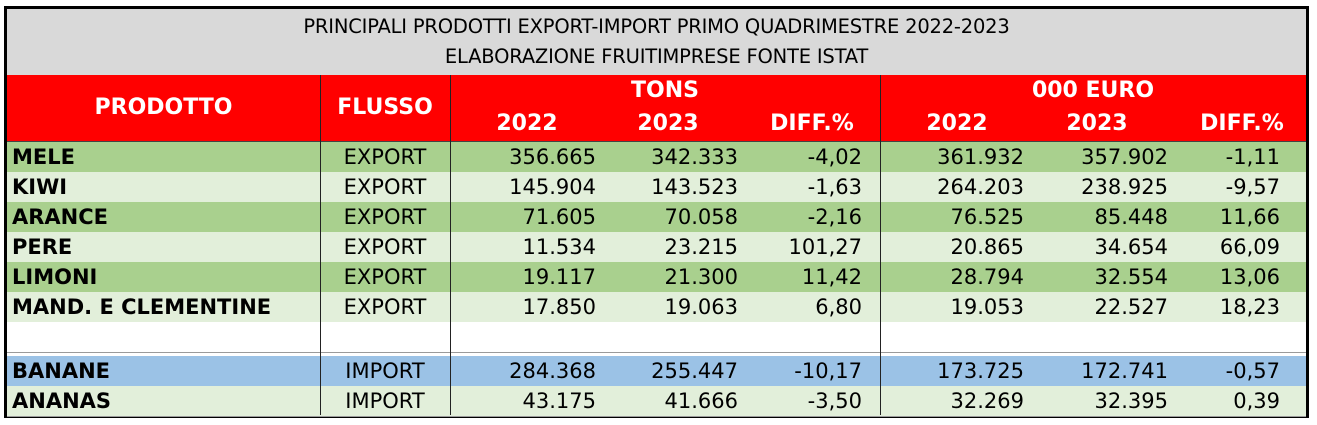 The image size is (1317, 425). What do you see at coordinates (552, 187) in the screenshot?
I see `tons-2022: 145.904` at bounding box center [552, 187].